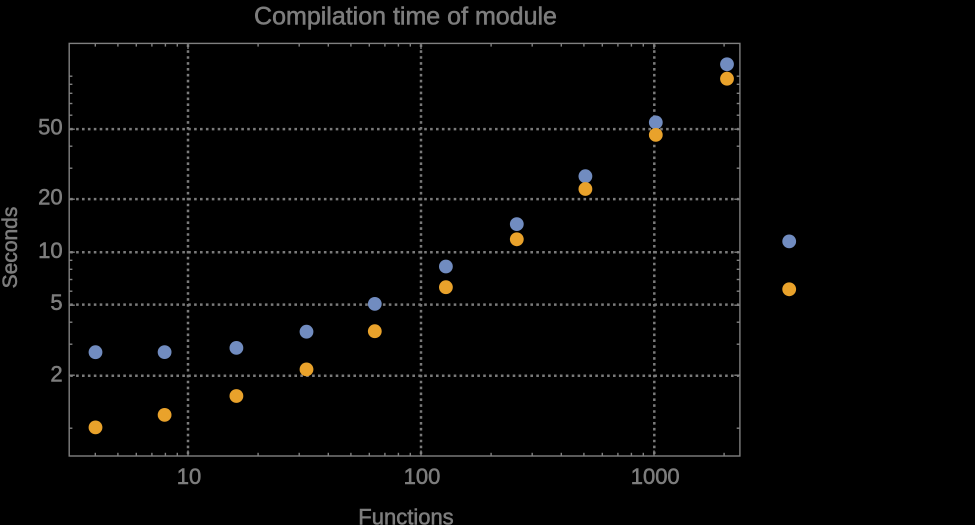 The image size is (975, 525). What do you see at coordinates (50, 127) in the screenshot?
I see `svg-text: 50` at bounding box center [50, 127].